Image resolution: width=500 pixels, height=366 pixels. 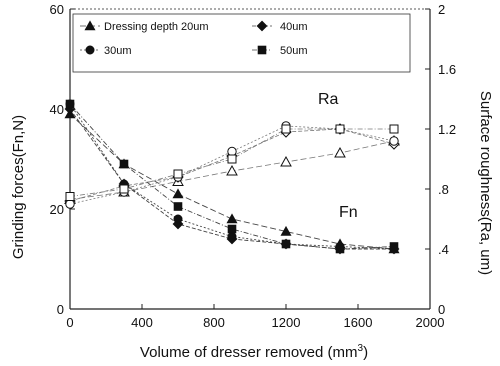 I want to click on right-y-tick-label: 2, so click(x=441, y=9).